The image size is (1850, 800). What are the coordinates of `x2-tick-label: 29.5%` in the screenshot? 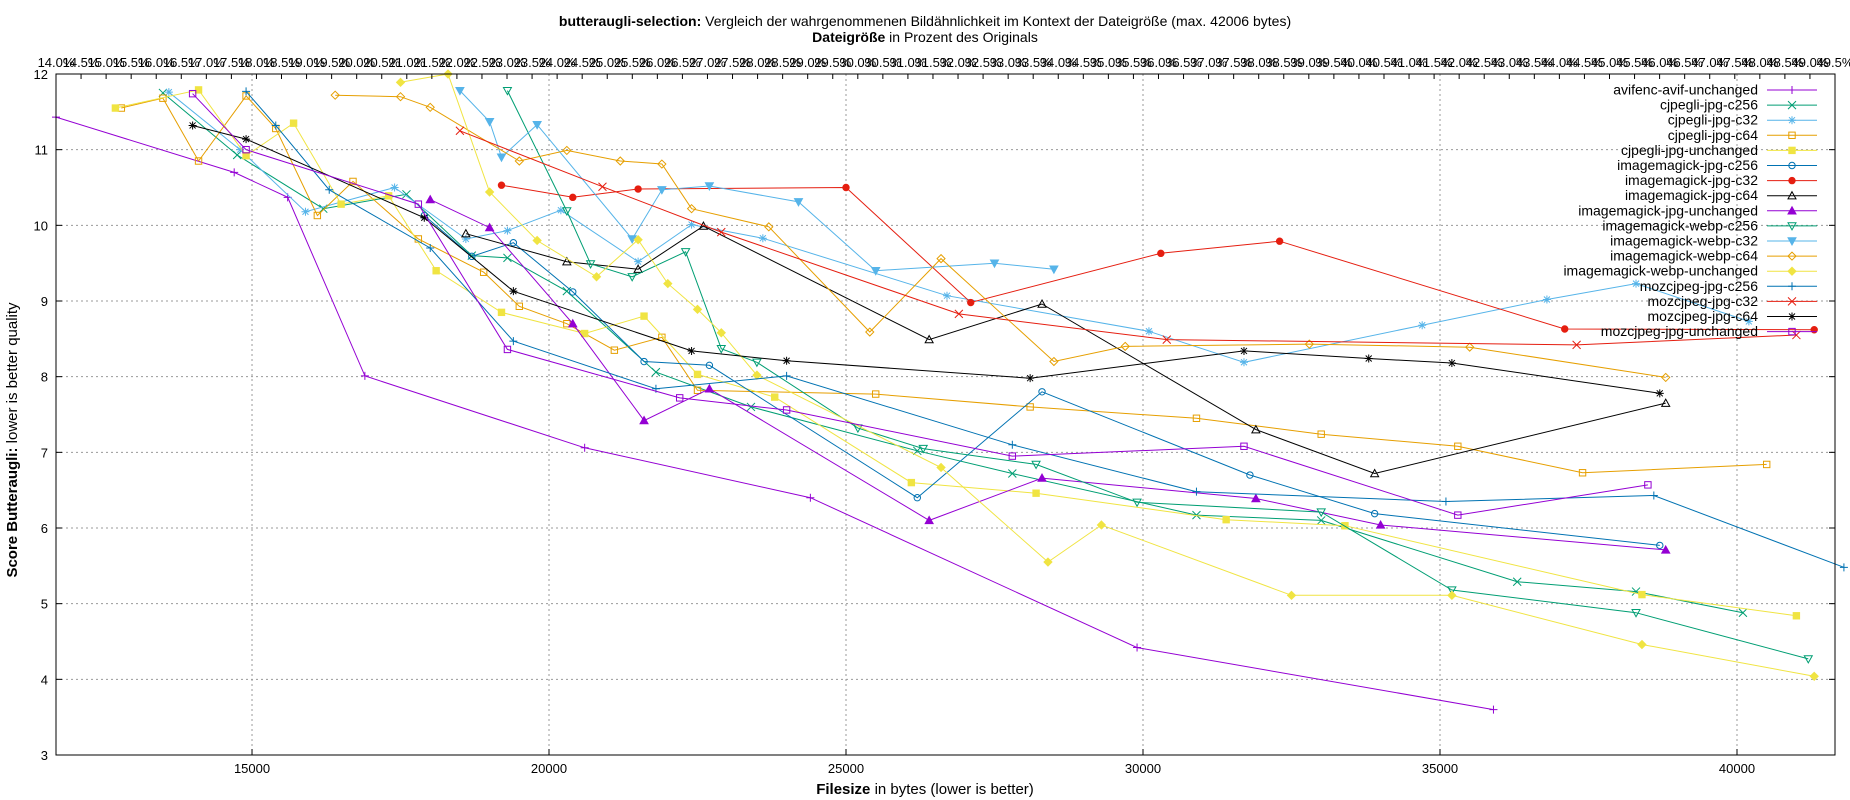 It's located at (832, 62).